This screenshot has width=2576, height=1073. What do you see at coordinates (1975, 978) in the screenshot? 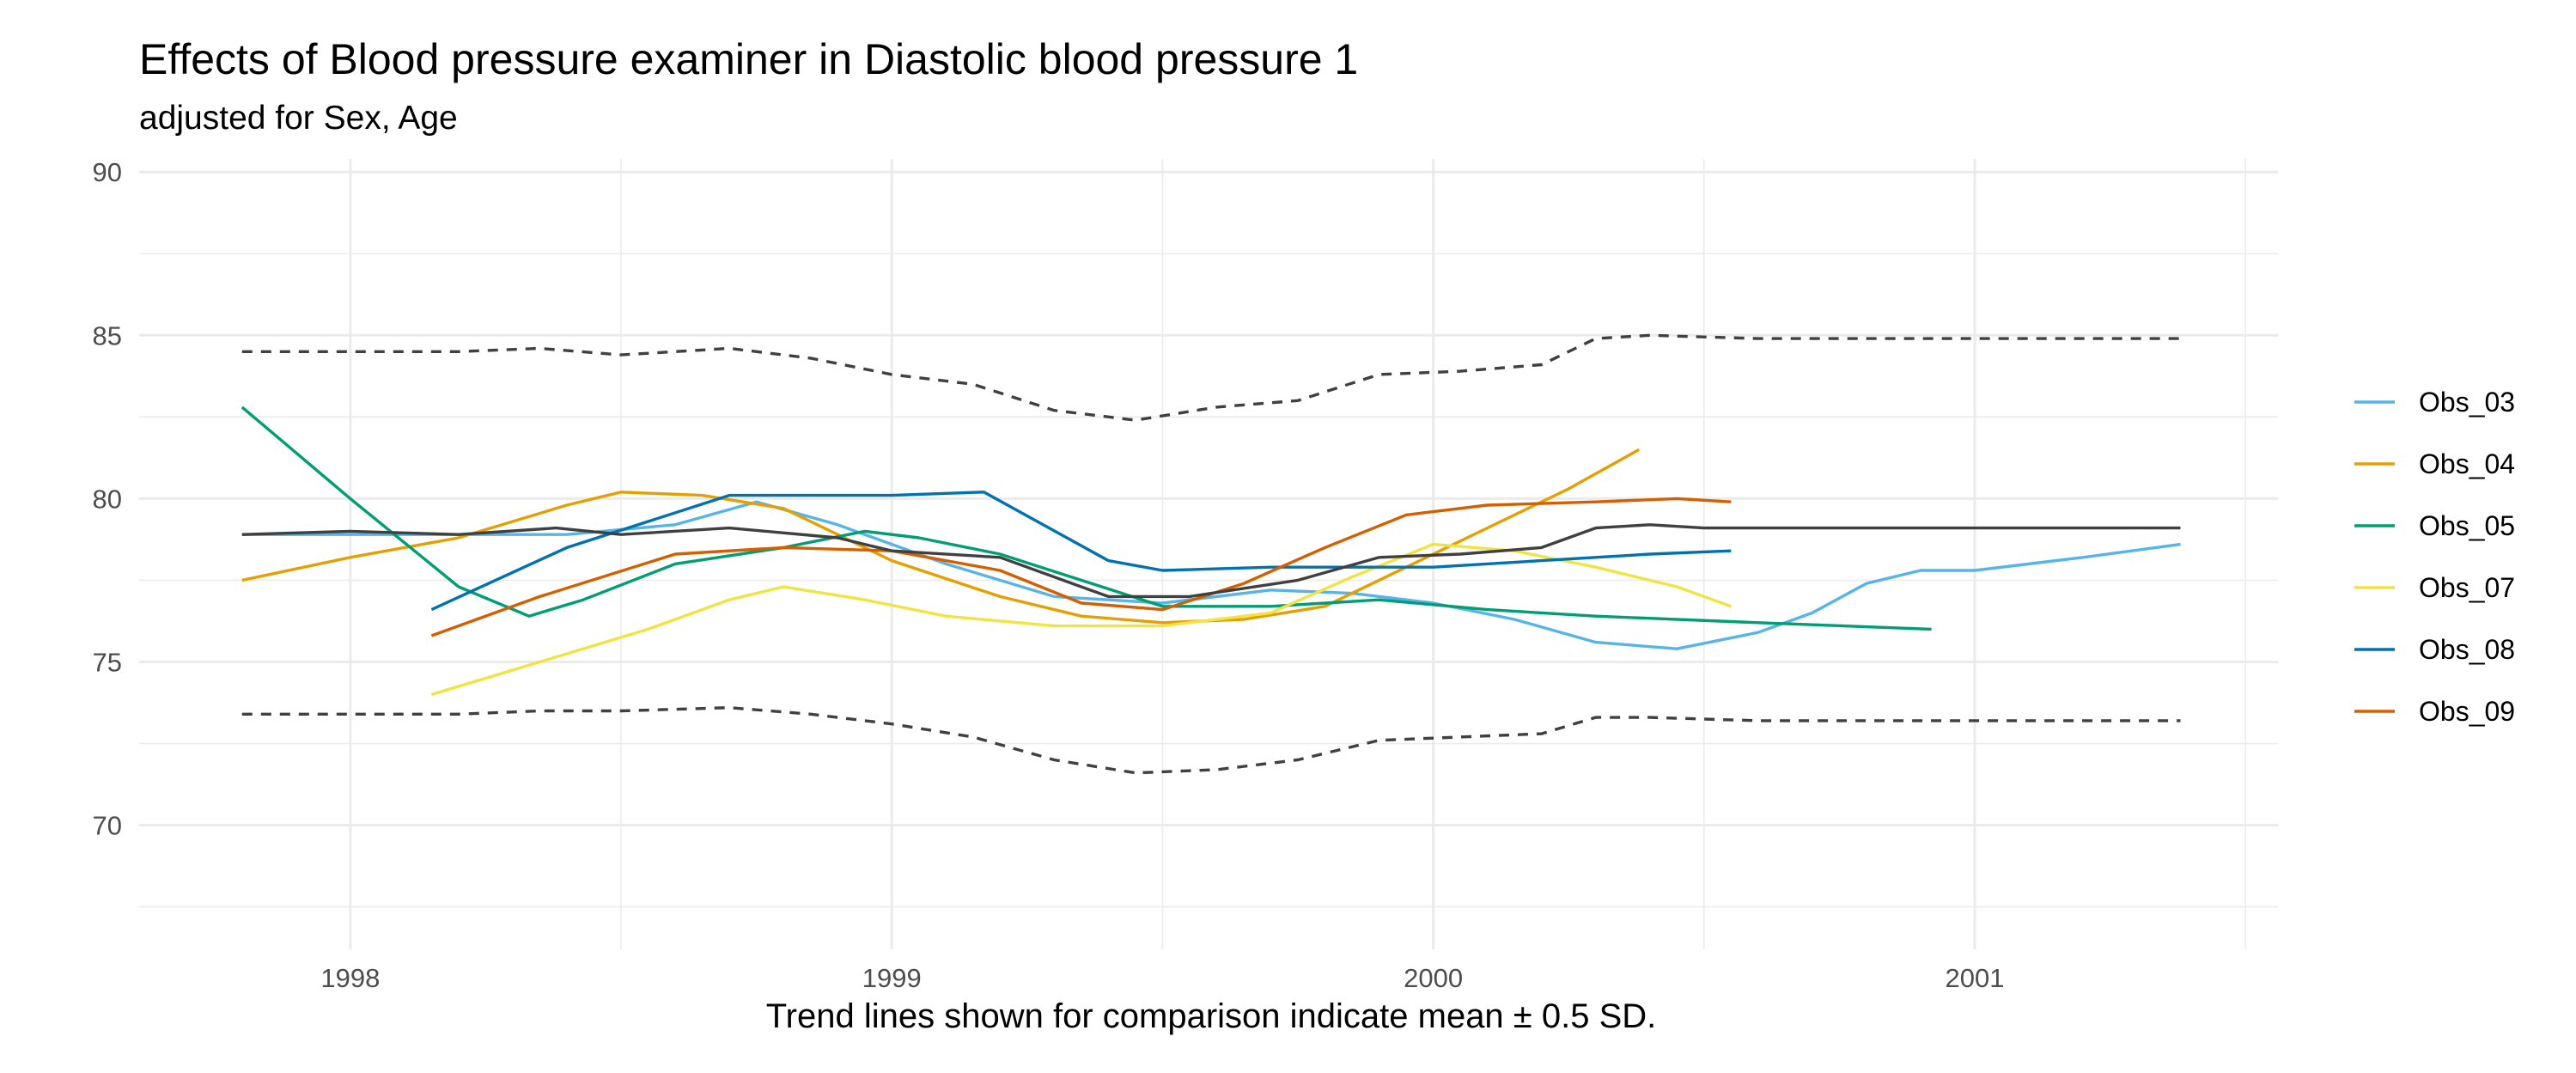
I see `x-tick-label: 2001` at bounding box center [1975, 978].